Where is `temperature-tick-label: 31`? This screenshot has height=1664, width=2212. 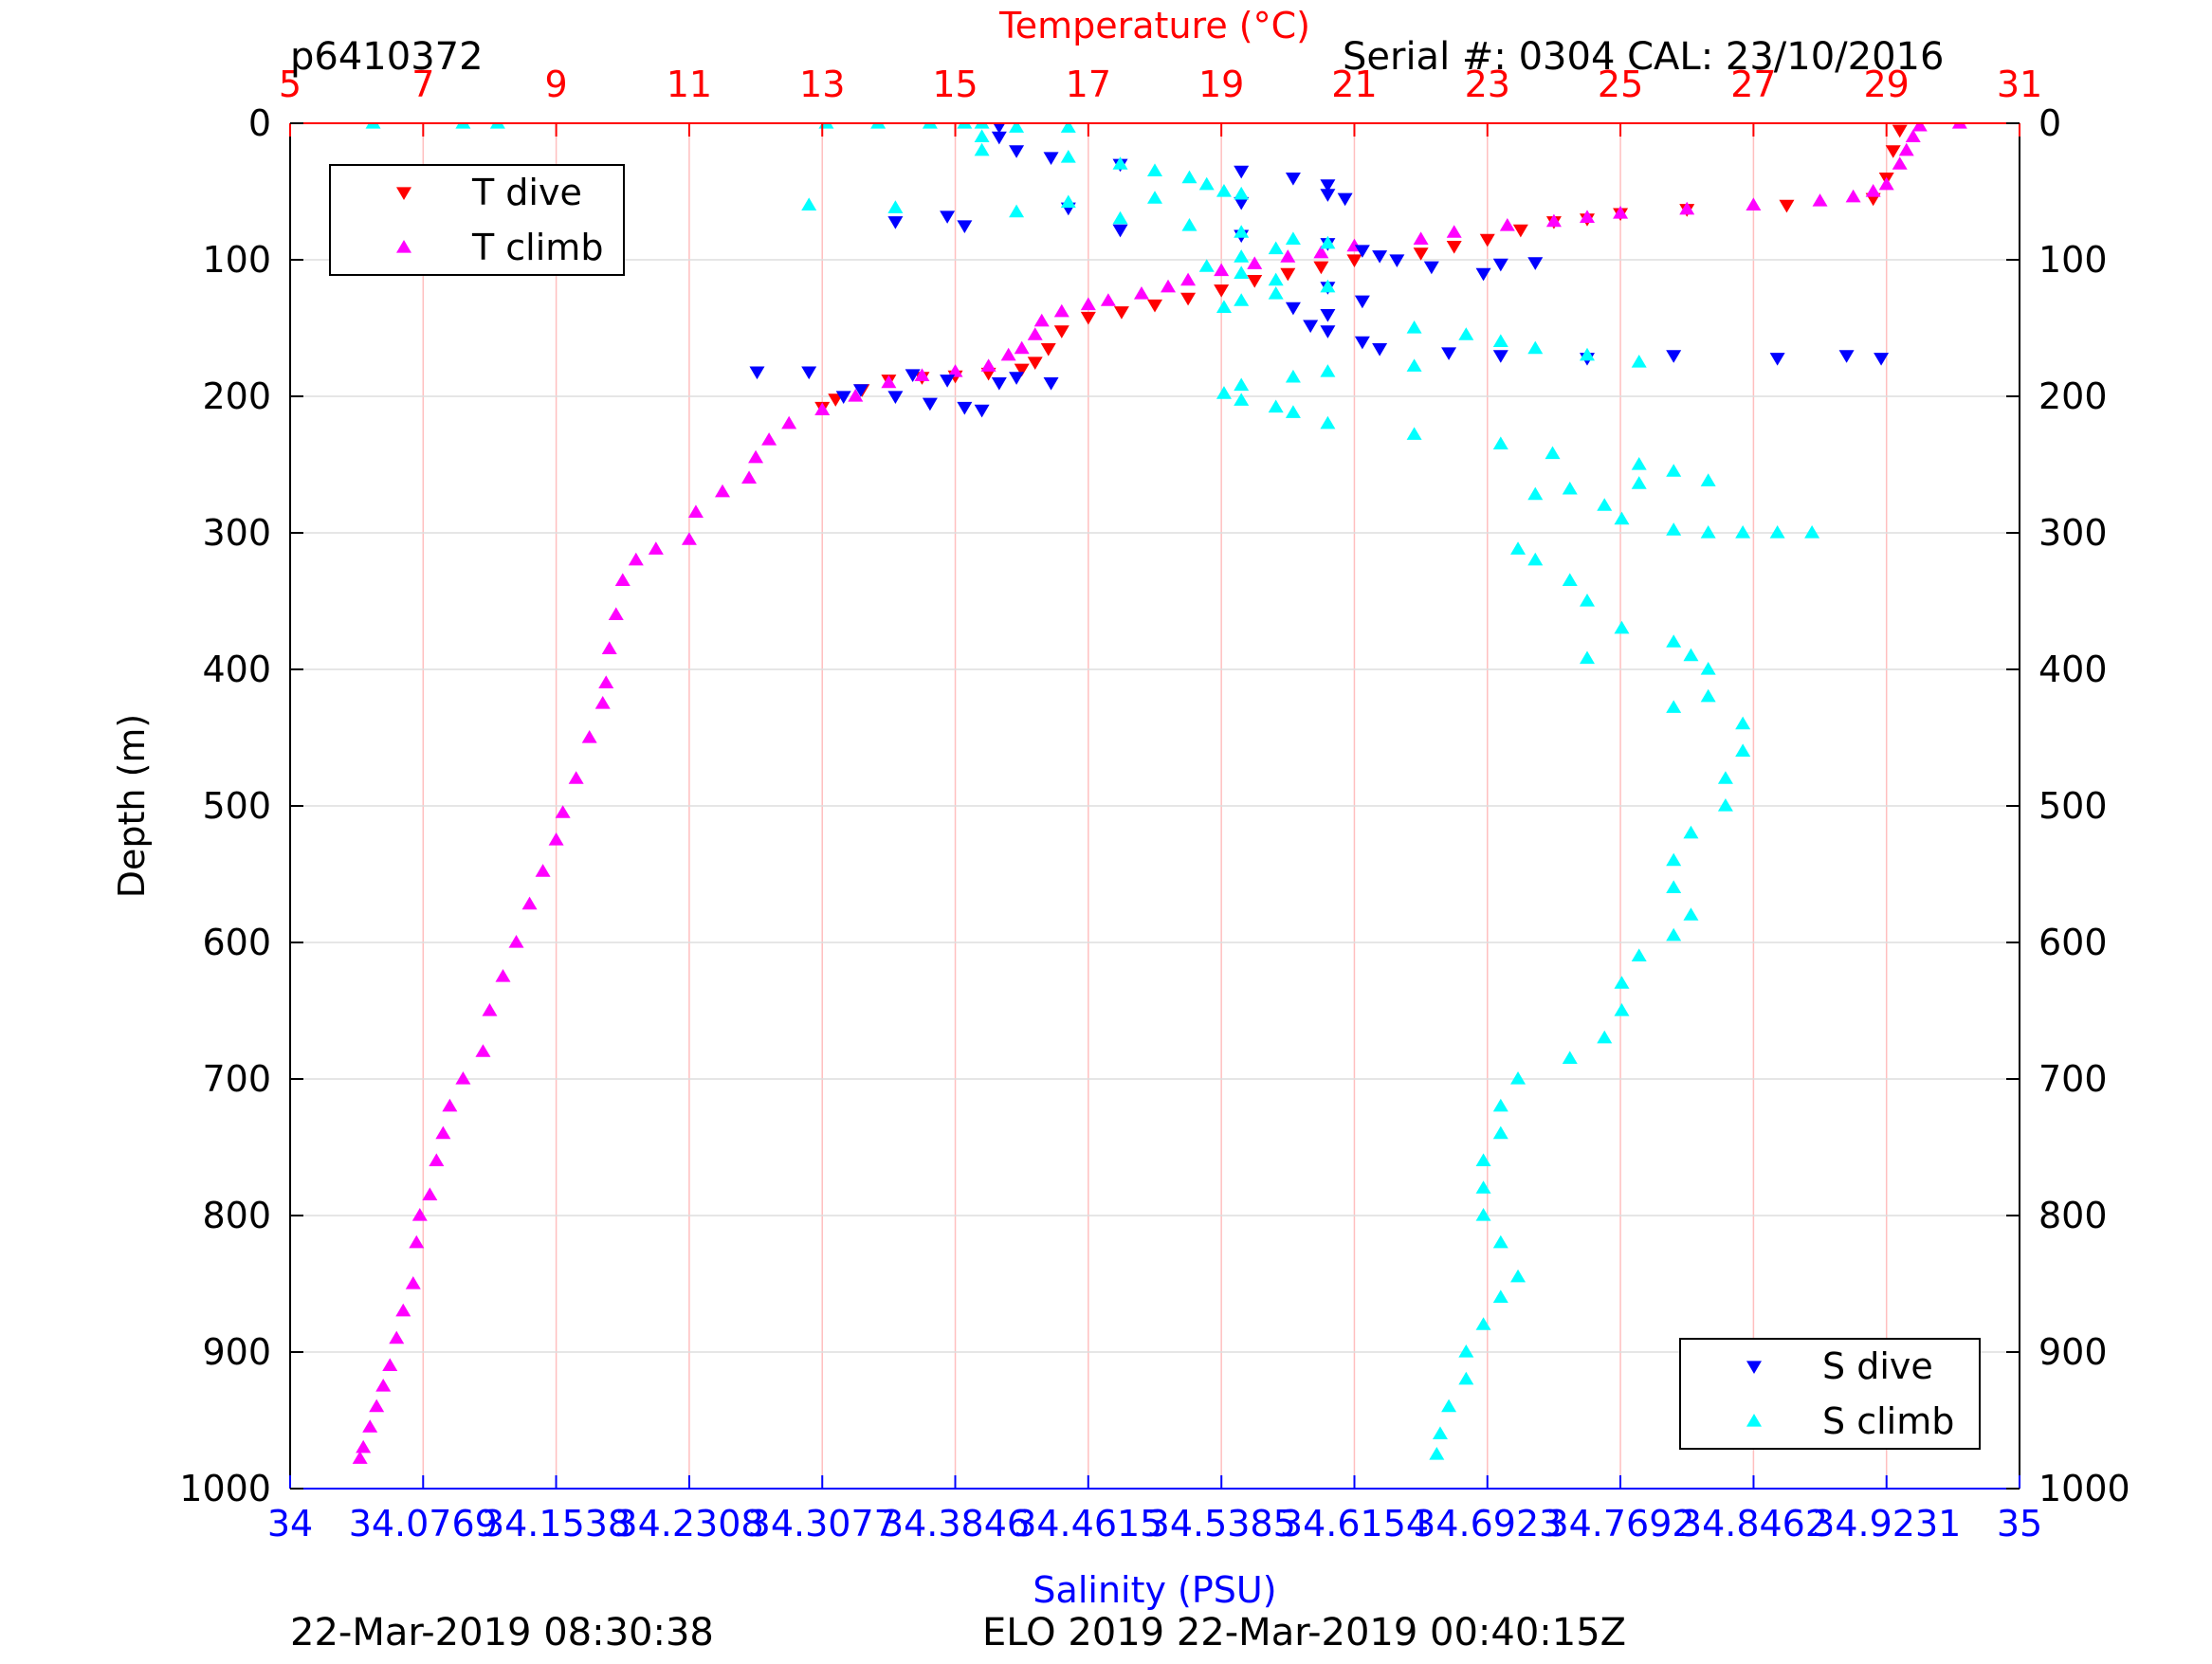 temperature-tick-label: 31 is located at coordinates (2019, 84).